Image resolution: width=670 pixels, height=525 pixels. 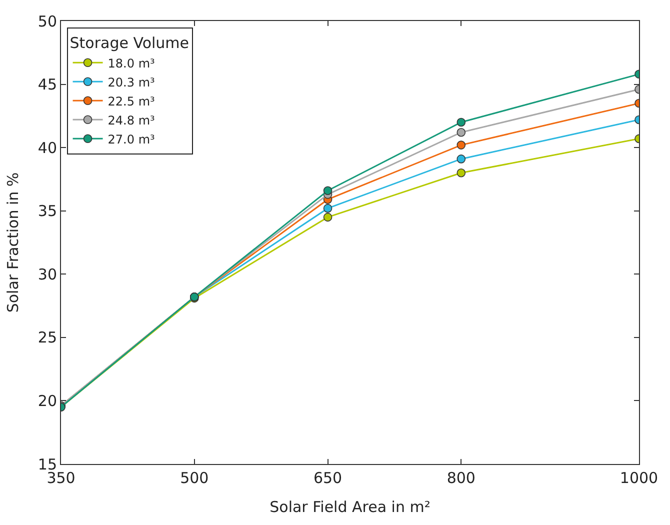 I want to click on legend-label: 27.0 m³, so click(x=132, y=139).